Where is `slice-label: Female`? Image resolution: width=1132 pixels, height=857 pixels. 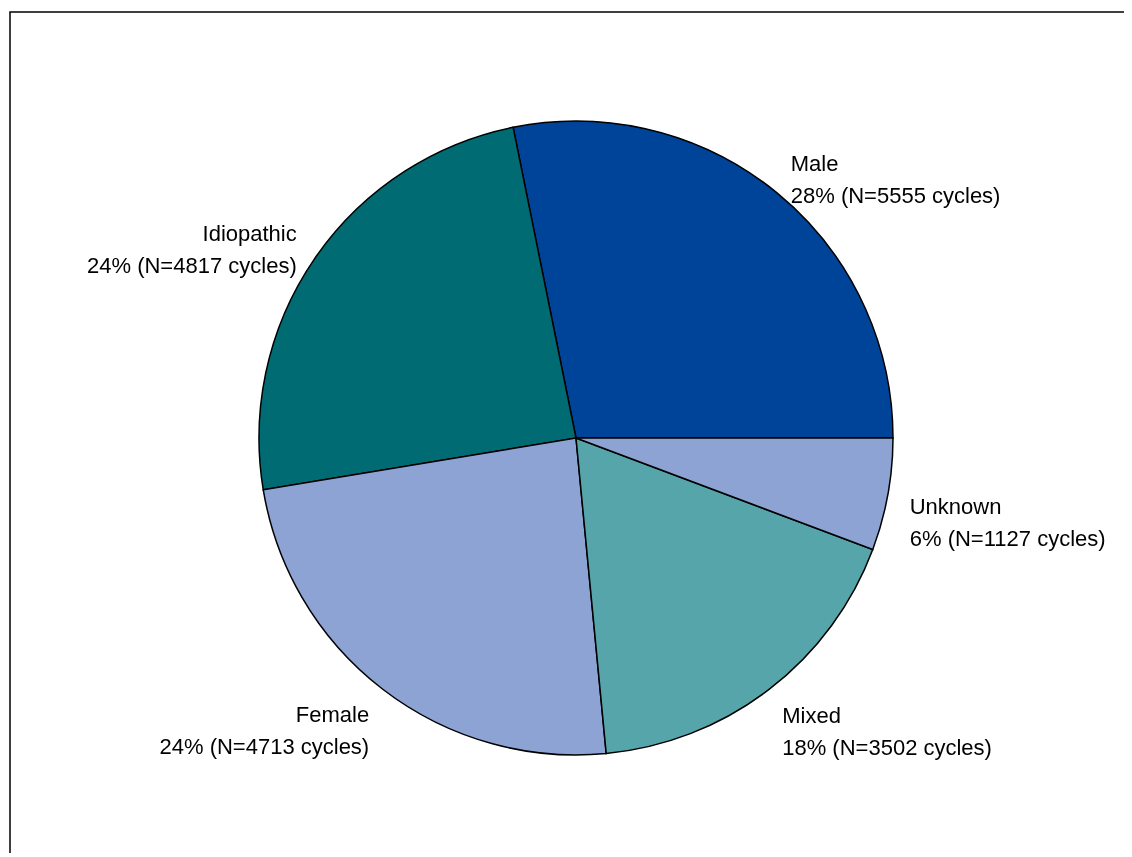 slice-label: Female is located at coordinates (332, 715).